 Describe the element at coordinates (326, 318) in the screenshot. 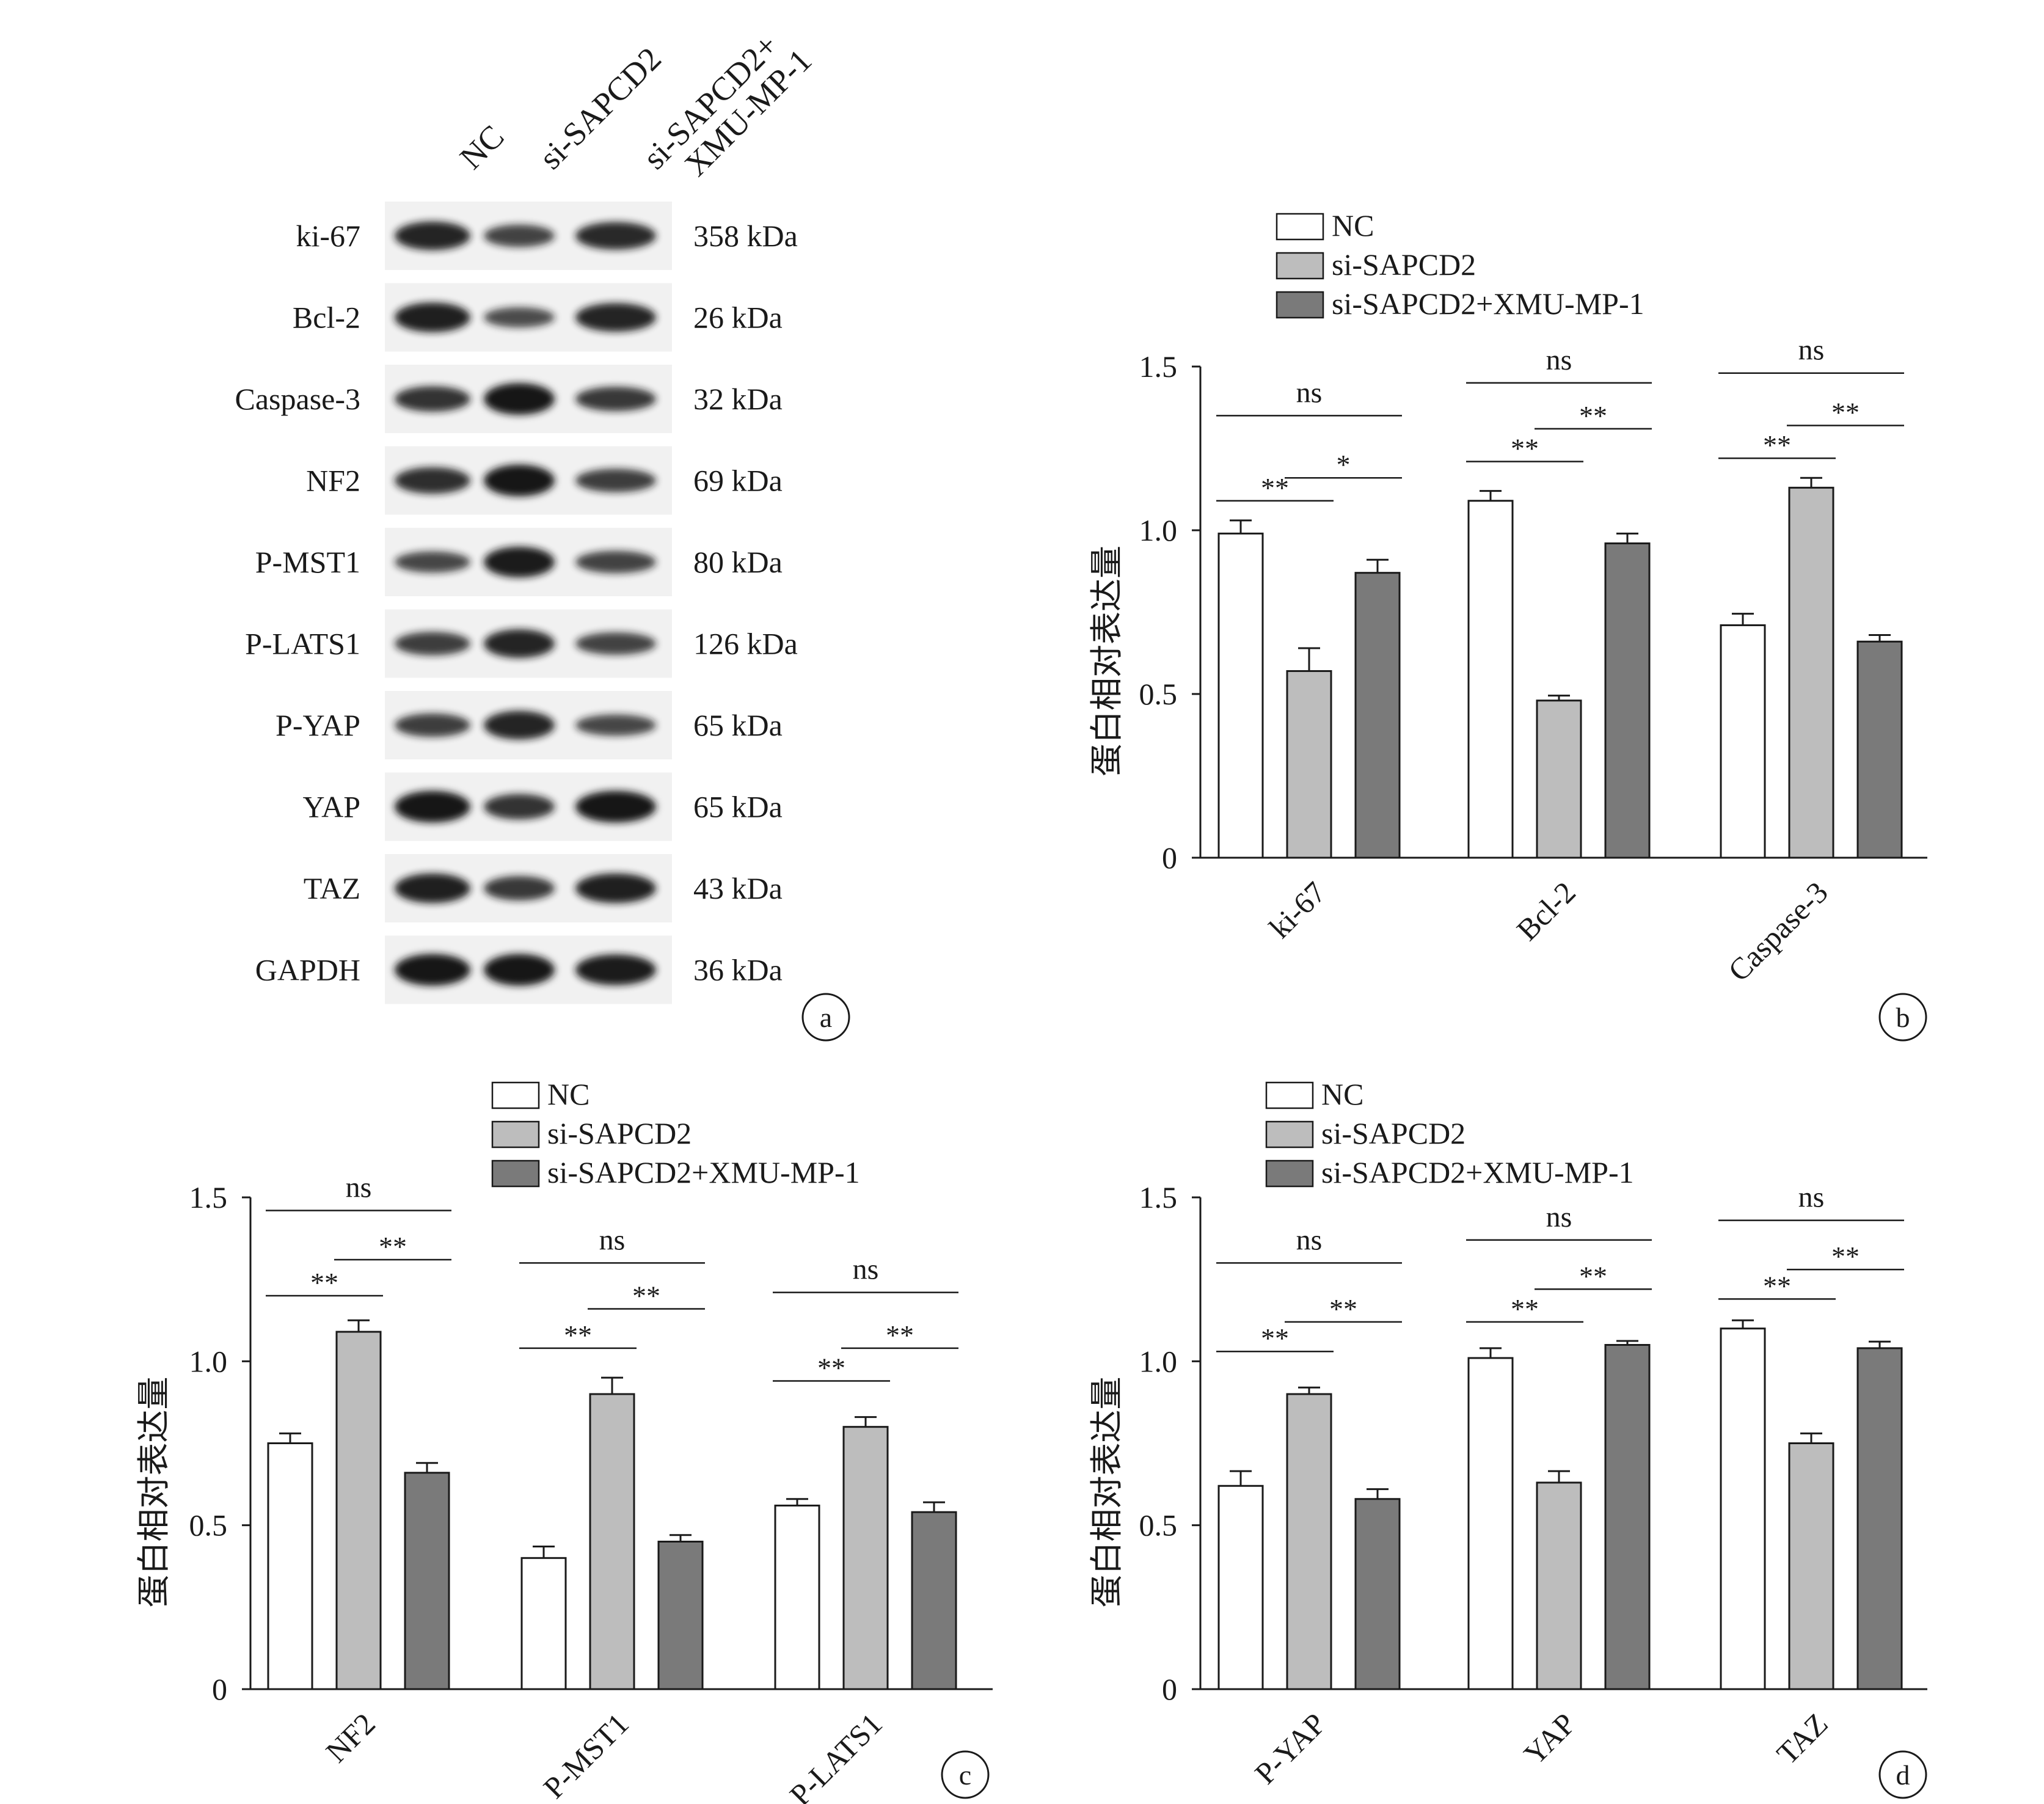

I see `protein-label-1: Bcl-2` at that location.